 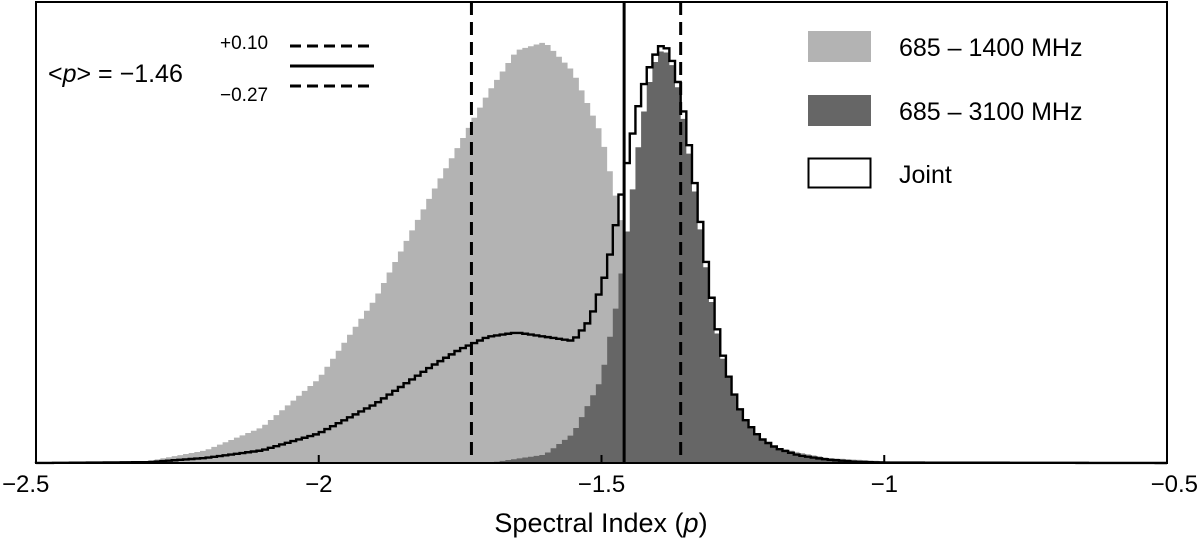 What do you see at coordinates (211, 69) in the screenshot?
I see `median-annotation: <p> = −1.46 +0.10 −0.27` at bounding box center [211, 69].